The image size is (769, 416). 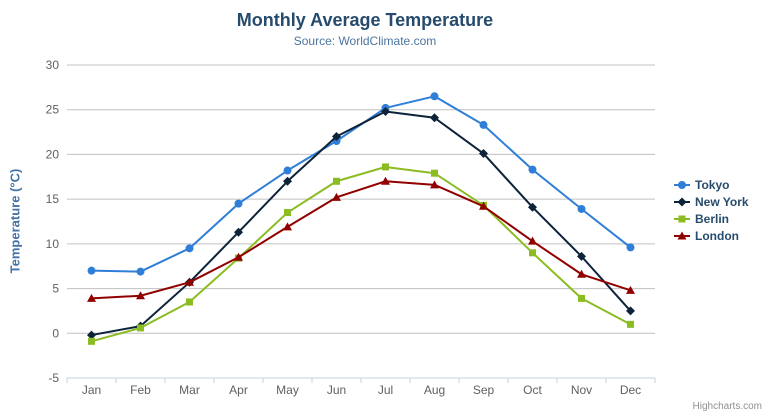 I want to click on legend: Tokyo New York Berlin London, so click(x=711, y=211).